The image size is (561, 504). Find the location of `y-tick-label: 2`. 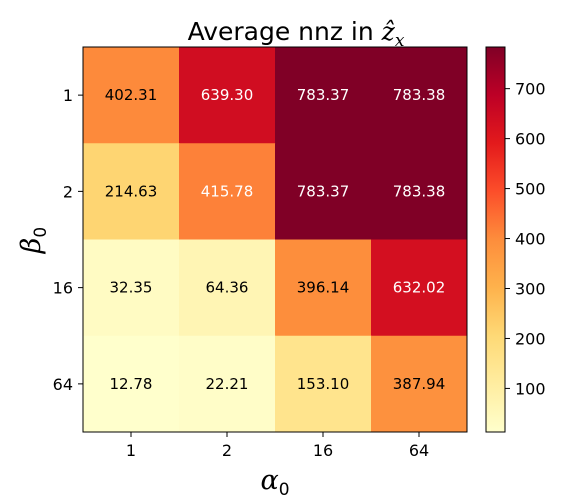

y-tick-label: 2 is located at coordinates (68, 191).